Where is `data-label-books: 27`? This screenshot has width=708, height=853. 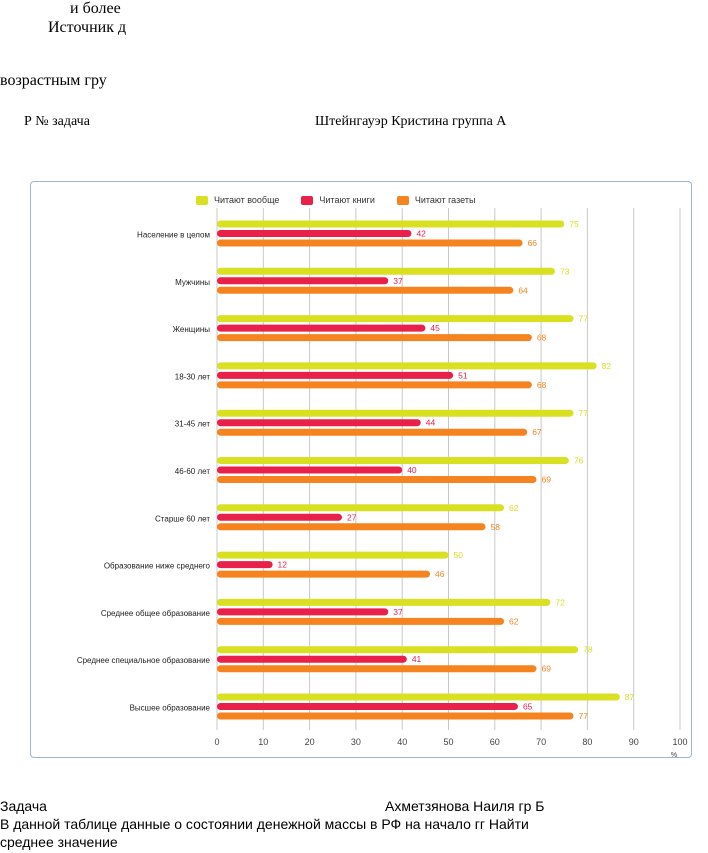
data-label-books: 27 is located at coordinates (352, 517).